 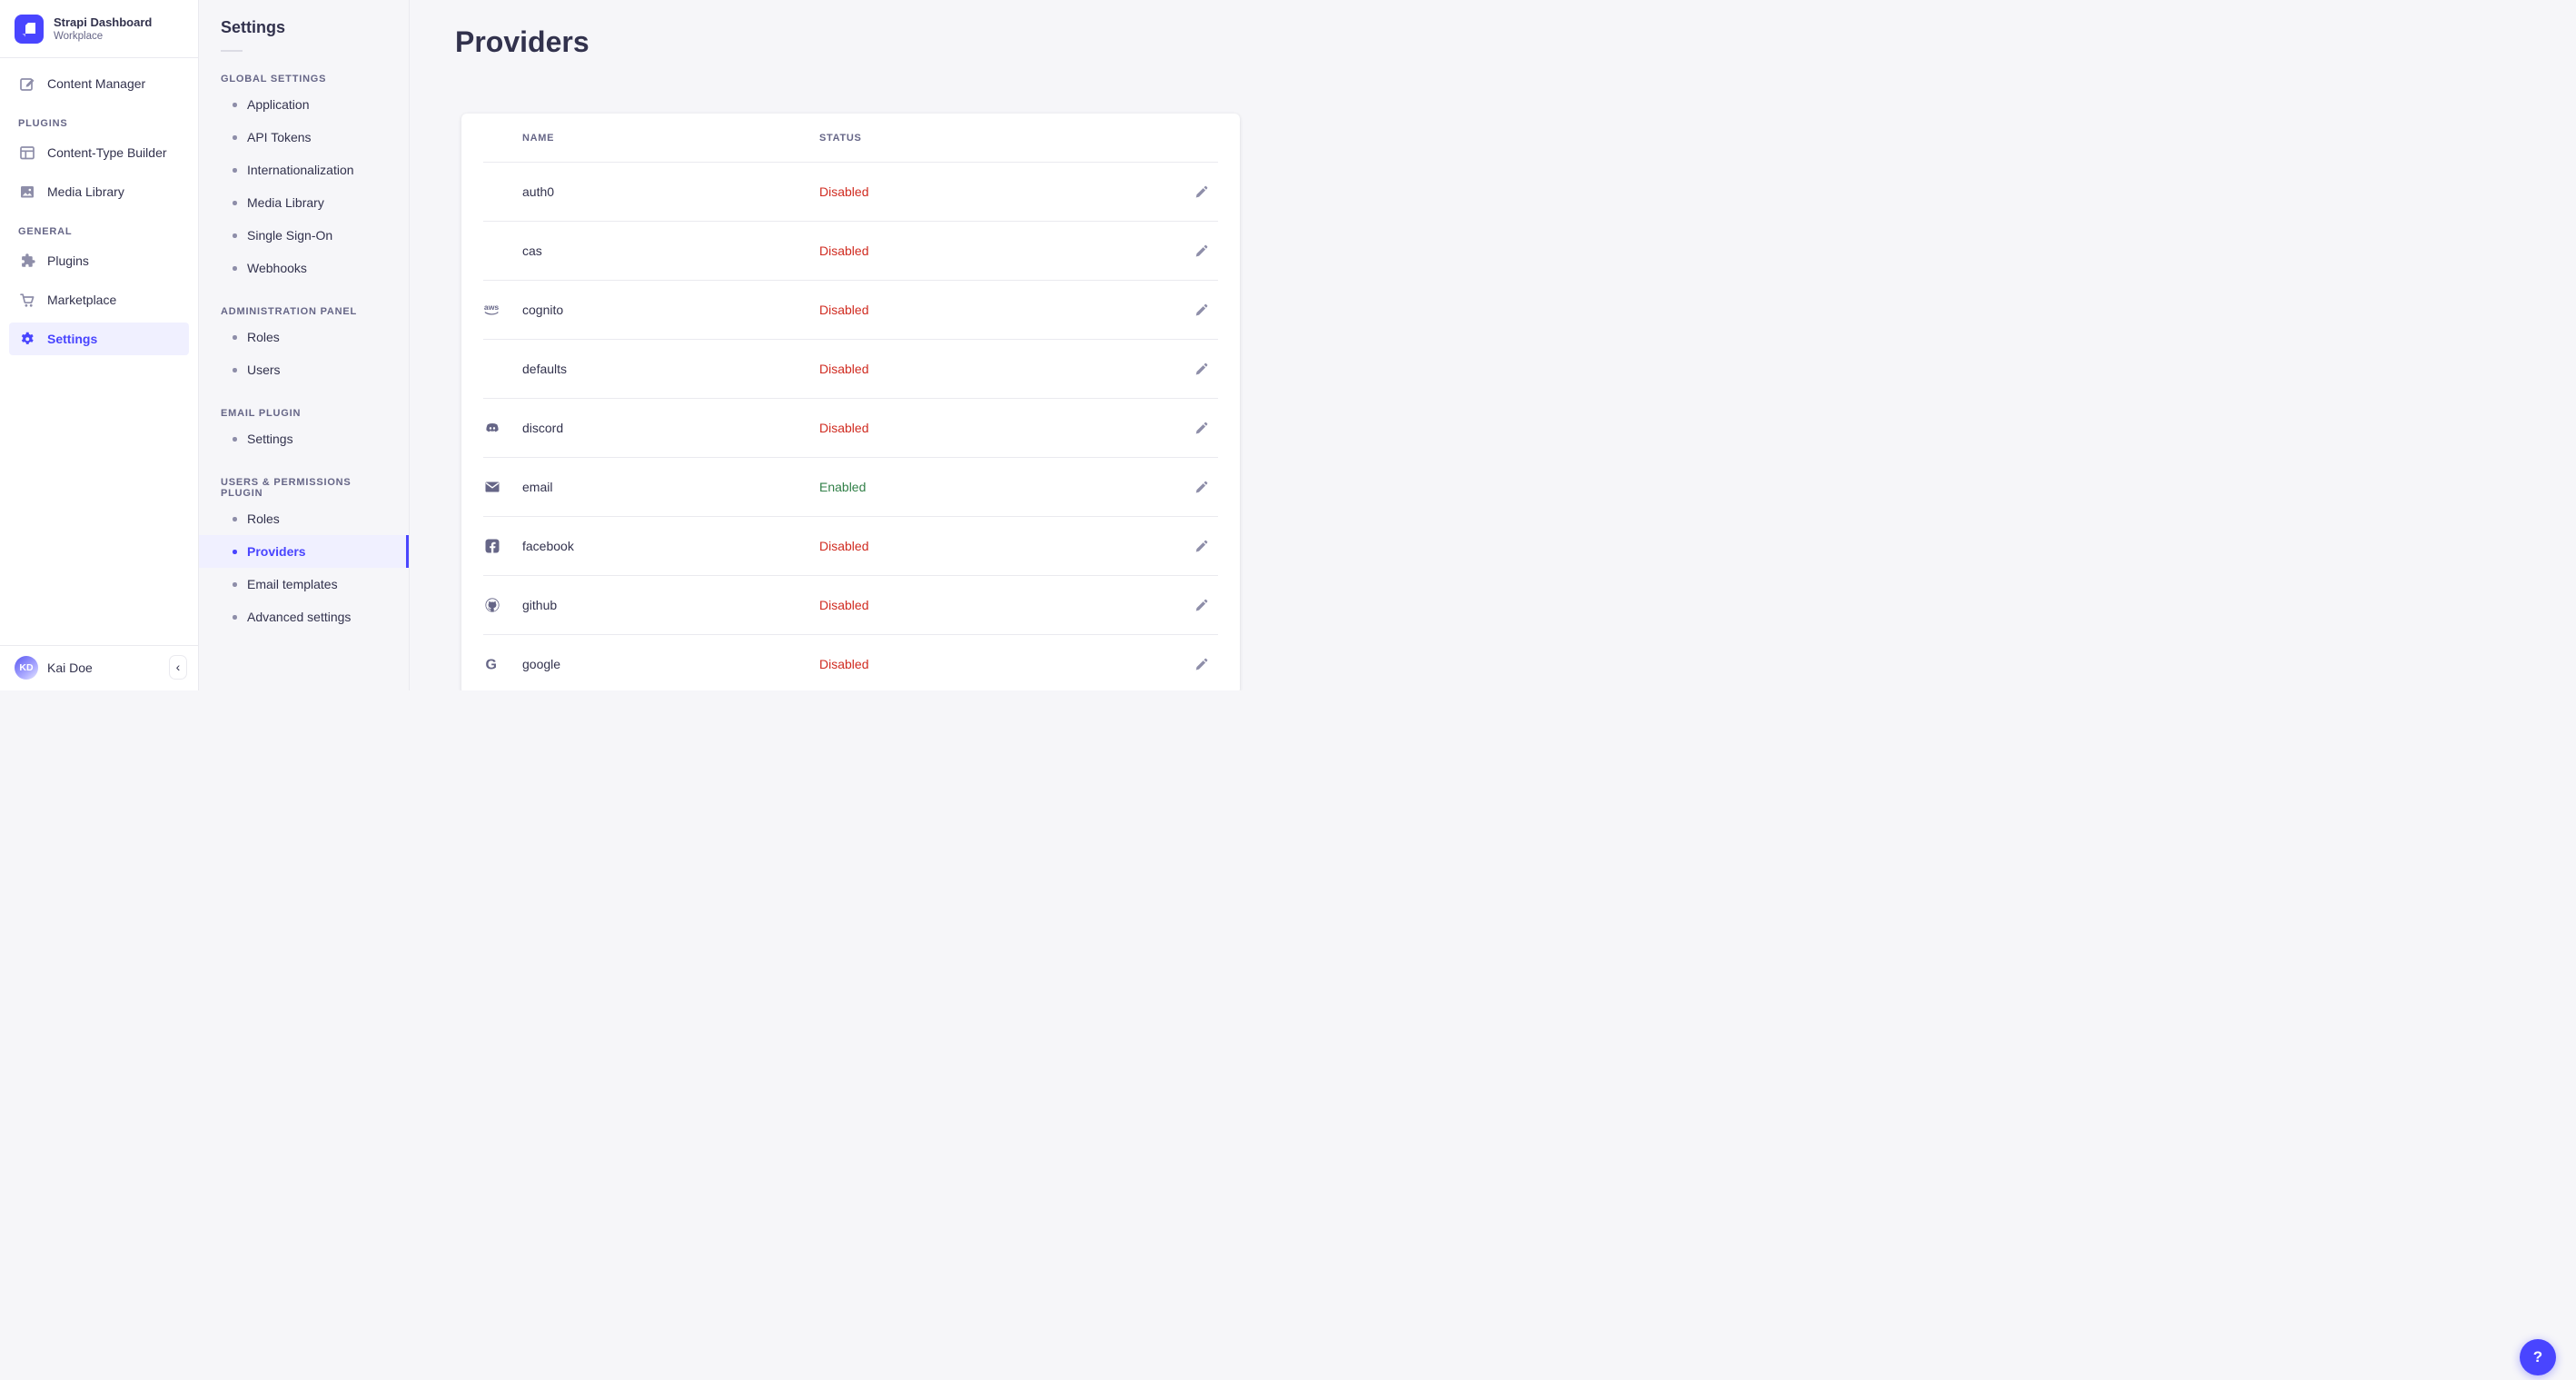 I want to click on provider-icon-slot: aws, so click(x=492, y=310).